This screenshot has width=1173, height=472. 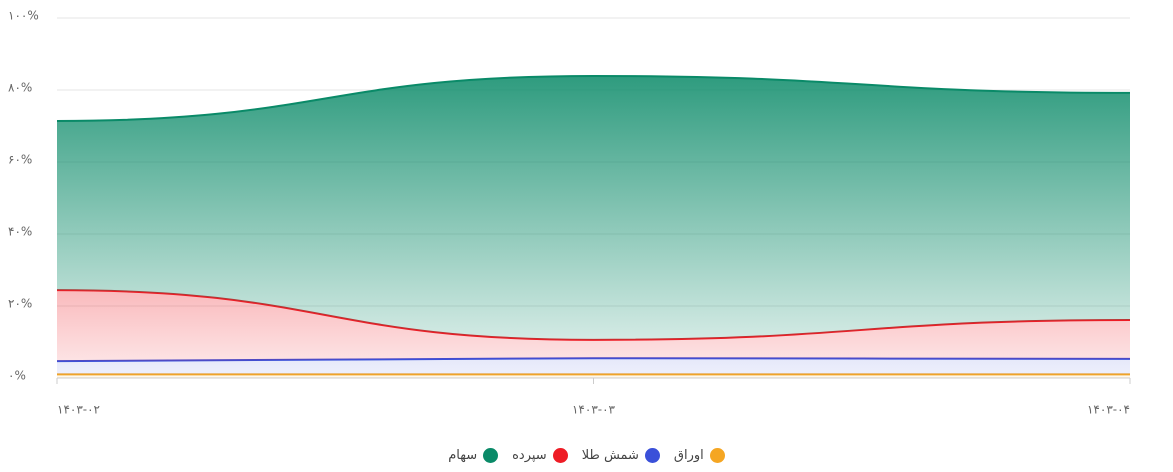 What do you see at coordinates (20, 304) in the screenshot?
I see `y-tick-label: ۲۰%` at bounding box center [20, 304].